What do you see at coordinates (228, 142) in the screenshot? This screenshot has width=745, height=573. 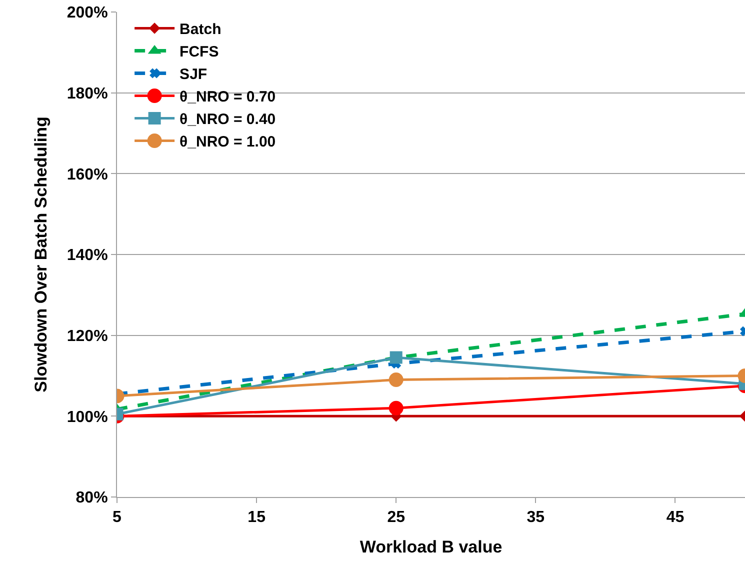 I see `legend-label: θ_NRO = 1.00` at bounding box center [228, 142].